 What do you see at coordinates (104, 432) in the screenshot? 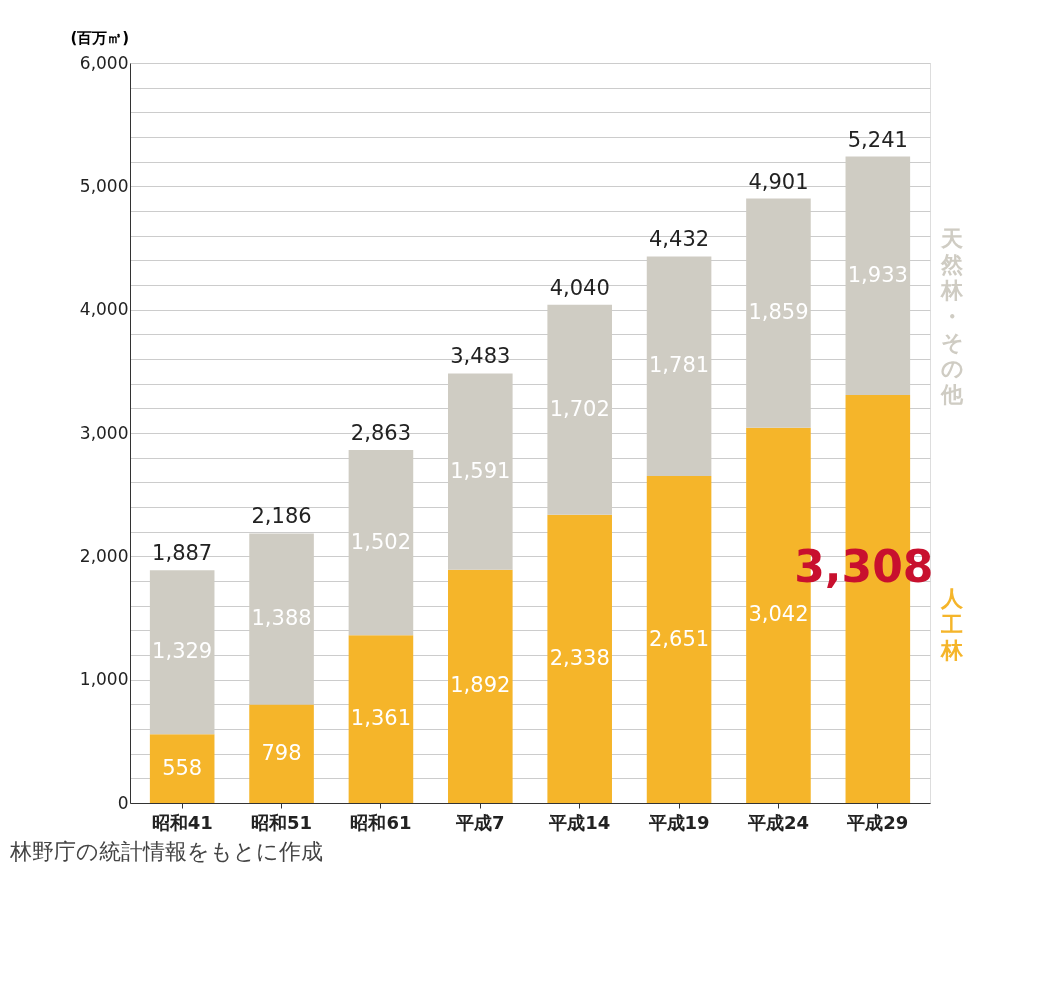
I see `y-tick-label: 3,000` at bounding box center [104, 432].